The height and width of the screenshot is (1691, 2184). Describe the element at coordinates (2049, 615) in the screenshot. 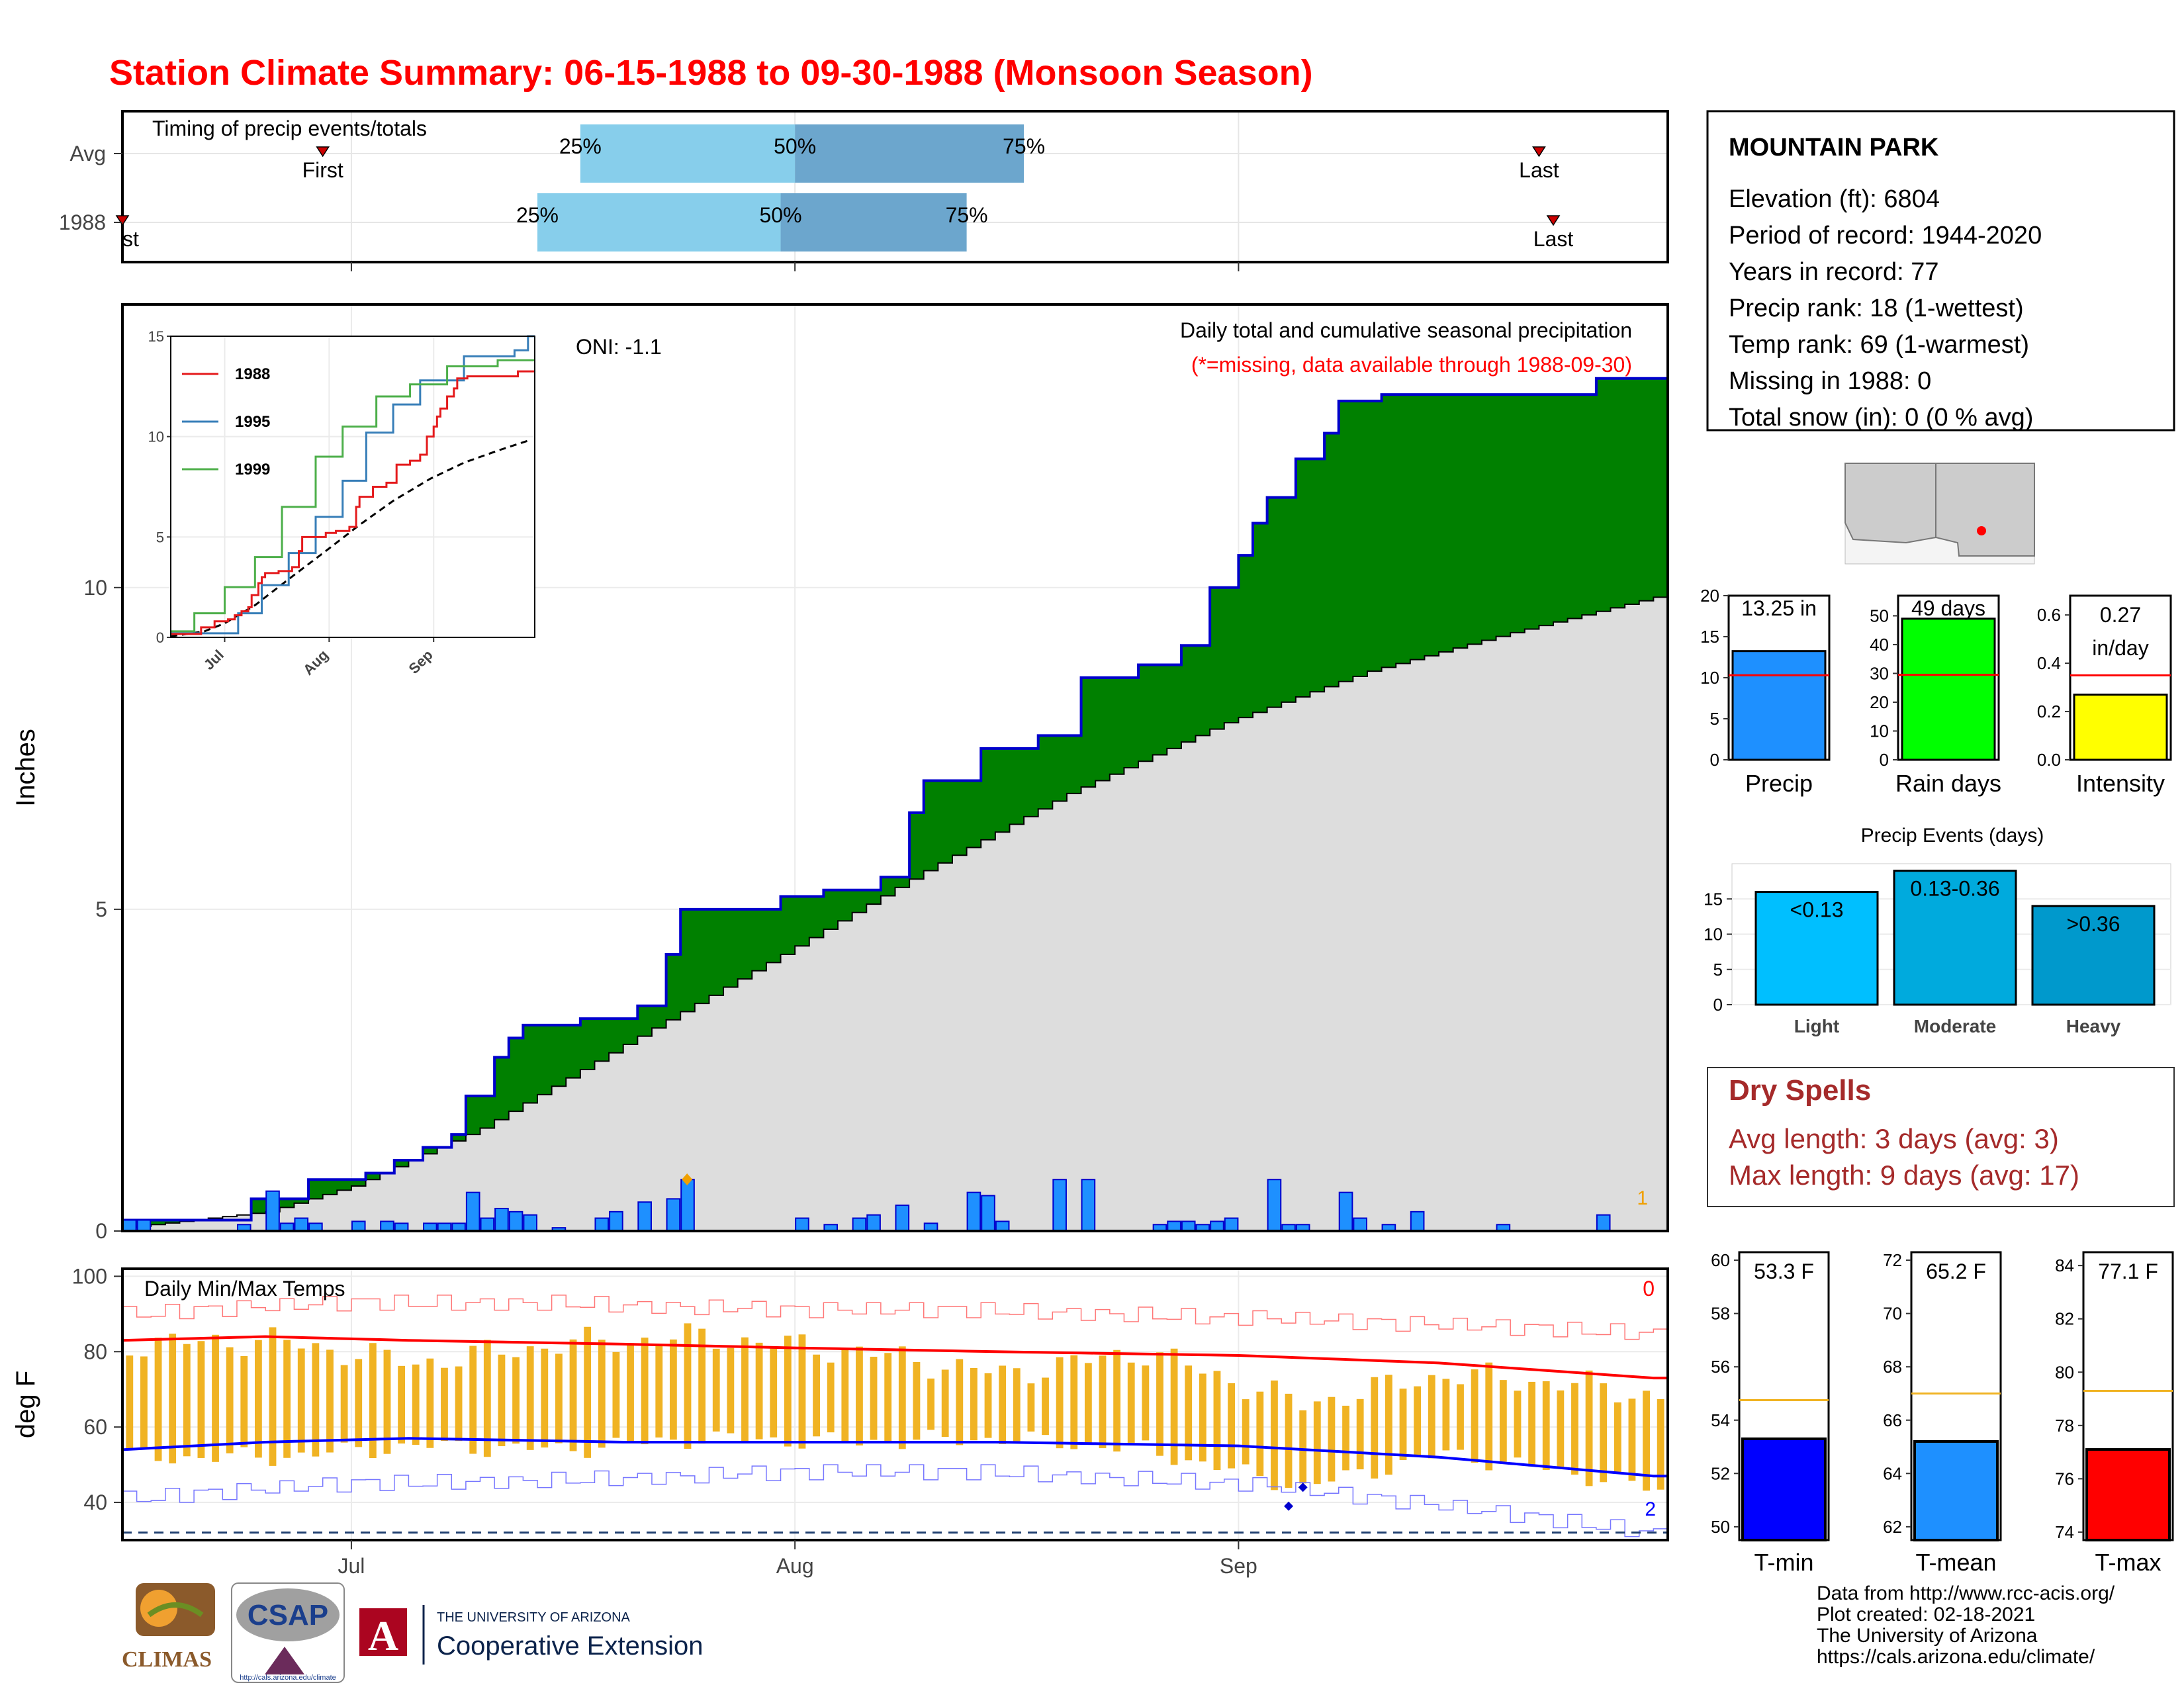

I see `summary-ytick-label: 0.6` at that location.